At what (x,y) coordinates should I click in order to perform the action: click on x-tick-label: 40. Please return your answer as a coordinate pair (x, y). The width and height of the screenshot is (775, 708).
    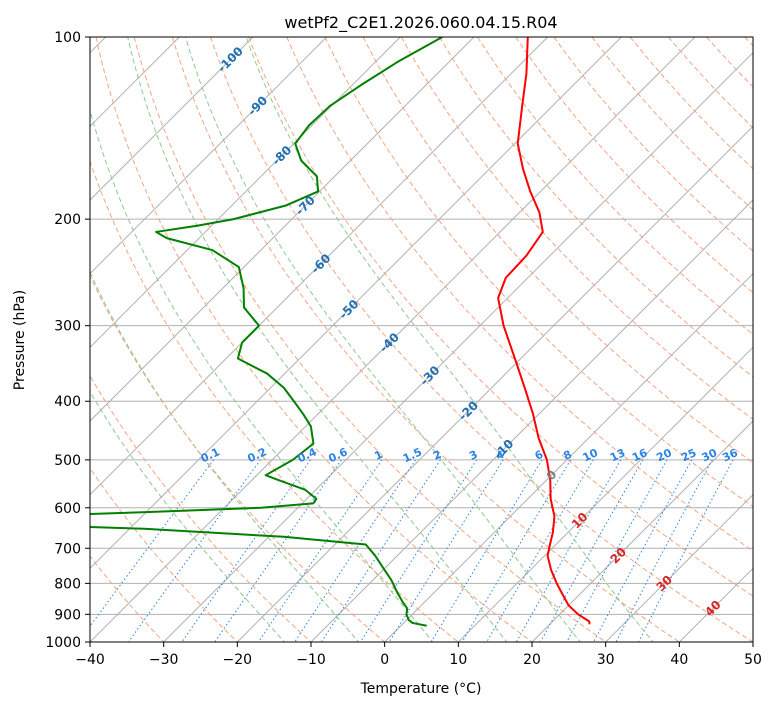
    Looking at the image, I should click on (679, 660).